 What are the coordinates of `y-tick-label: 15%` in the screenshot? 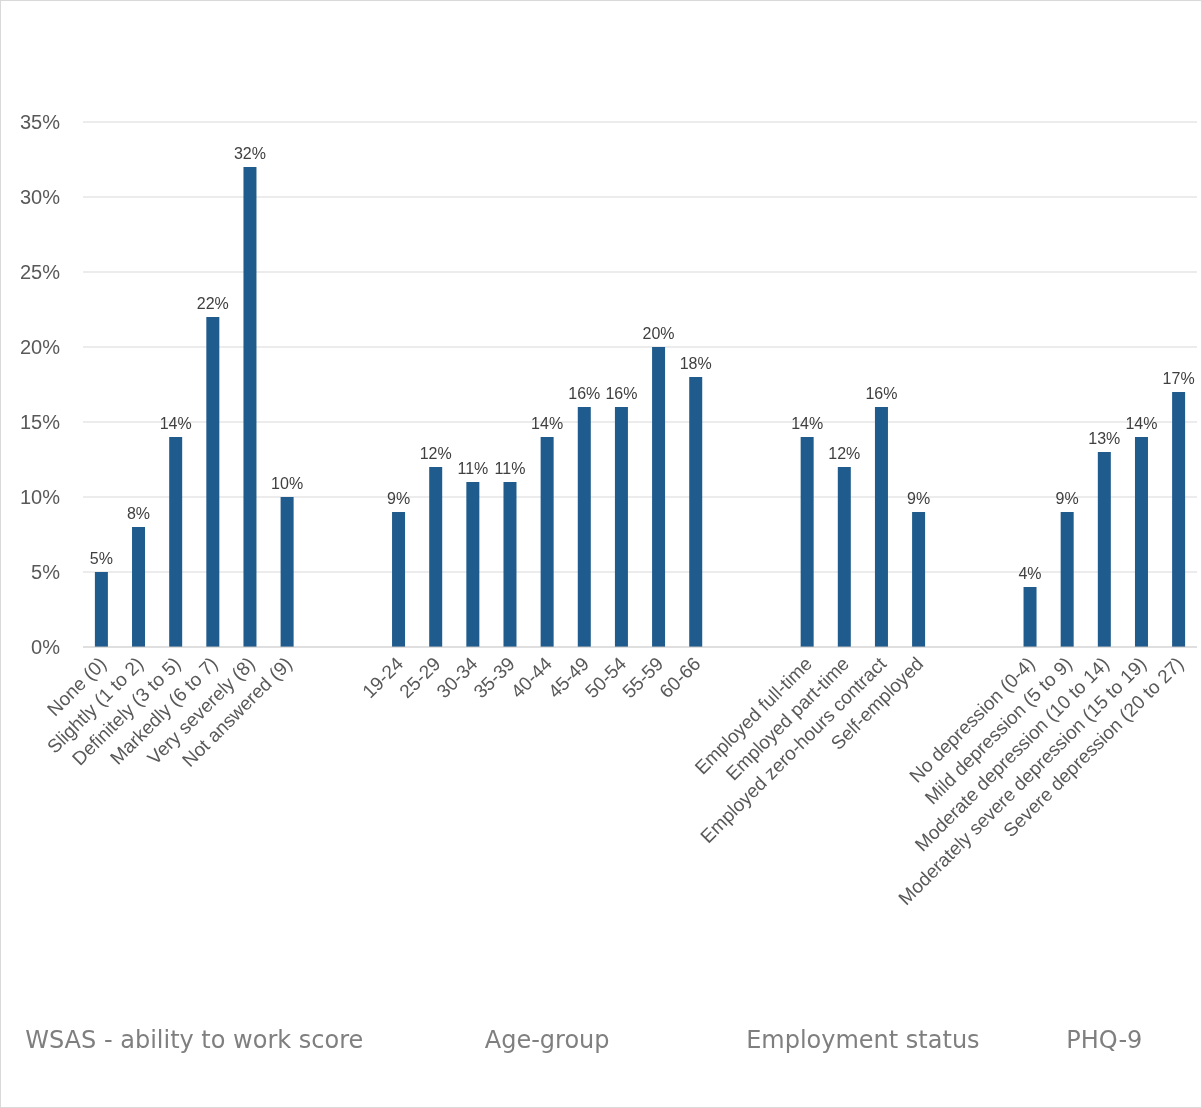 It's located at (40, 422).